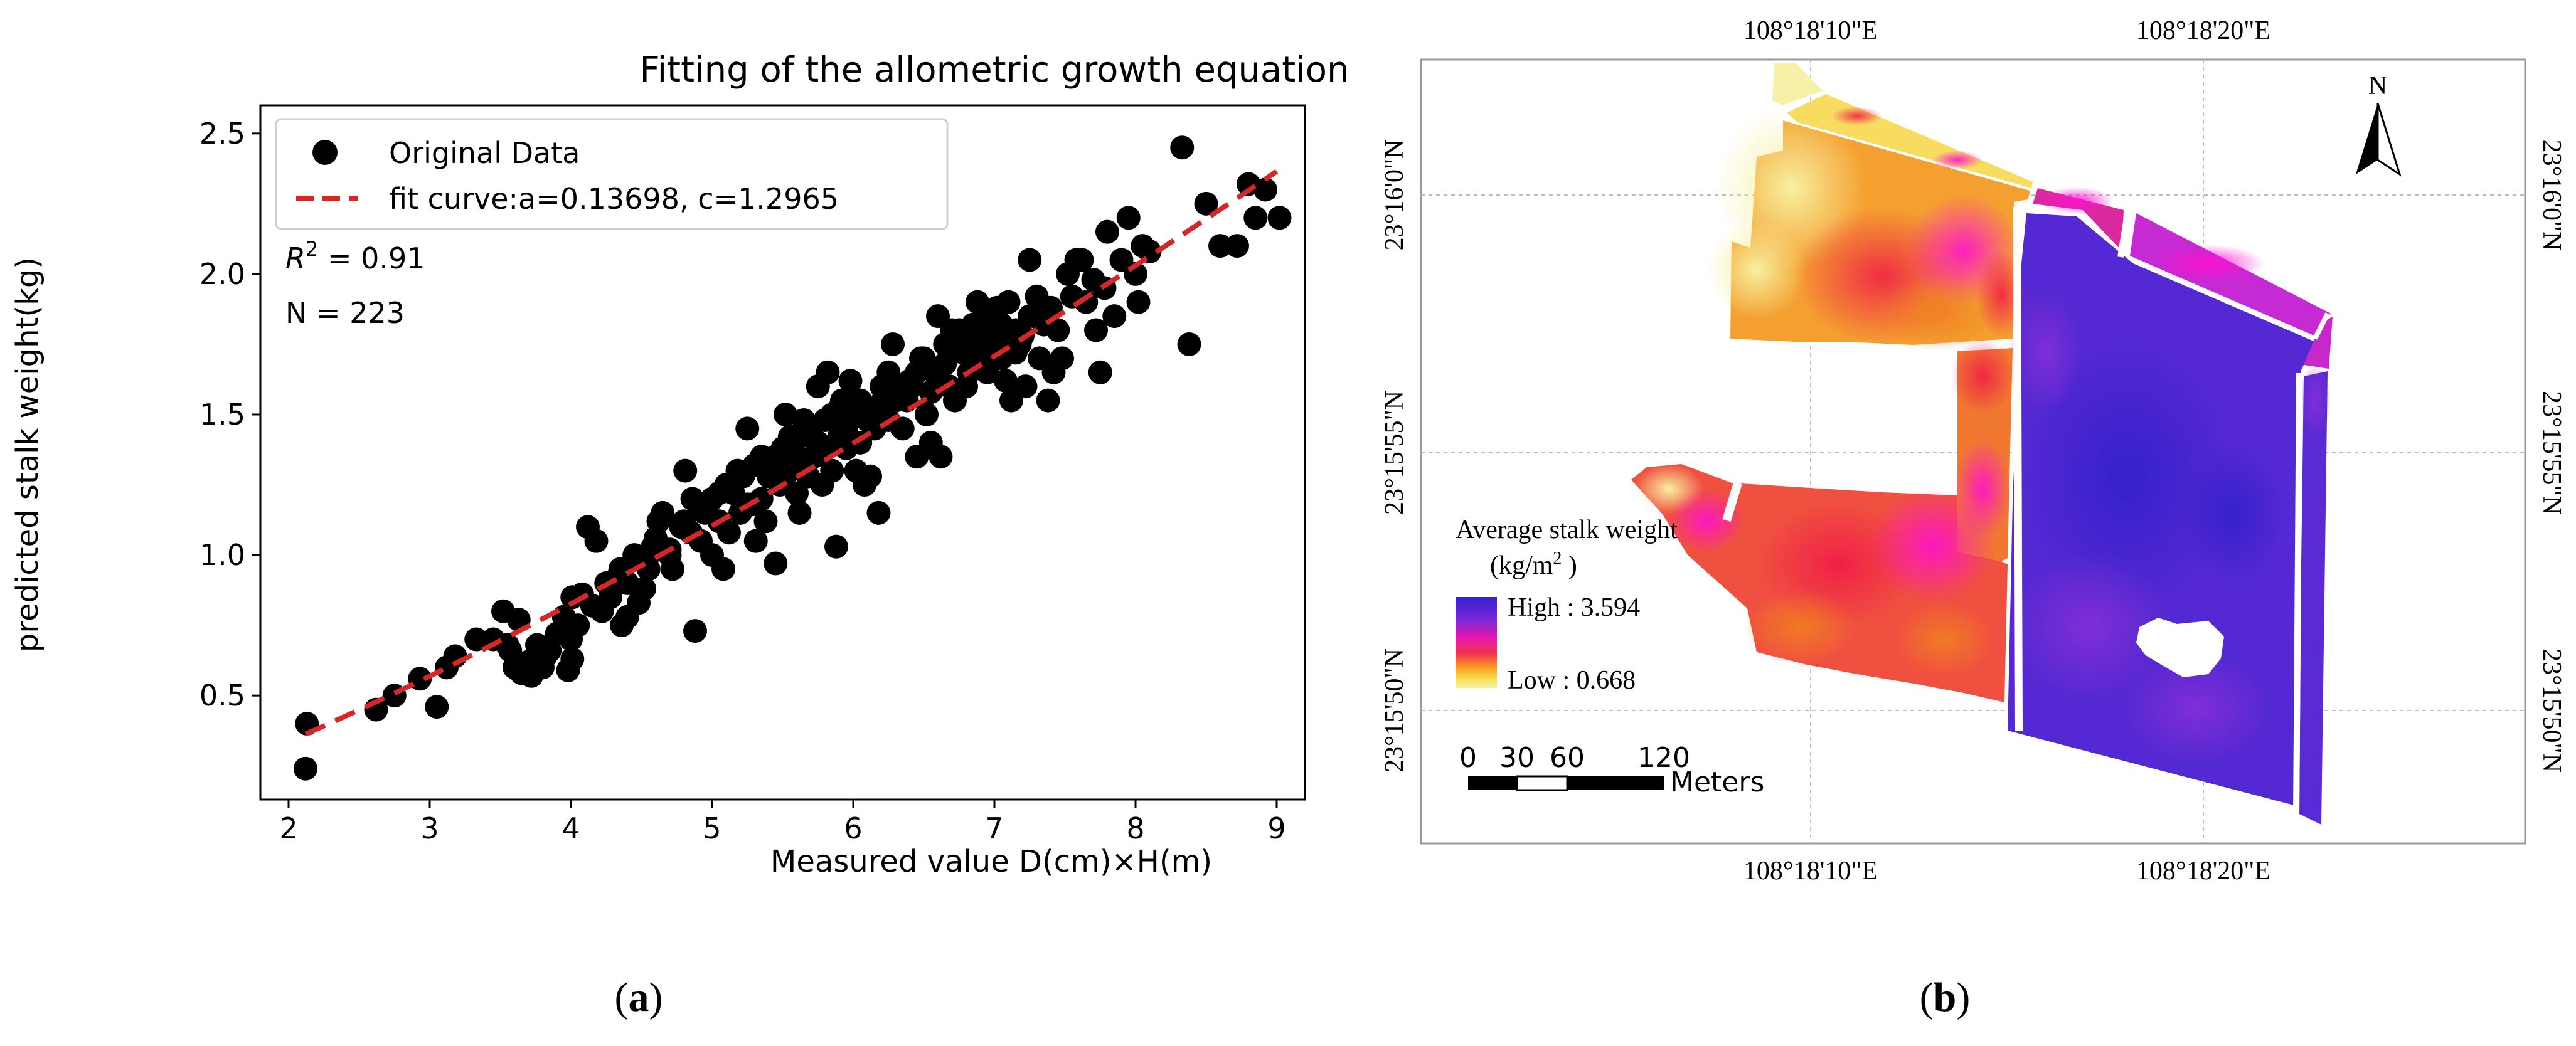 This screenshot has width=2576, height=1046. Describe the element at coordinates (325, 152) in the screenshot. I see `legend-marker-original` at that location.